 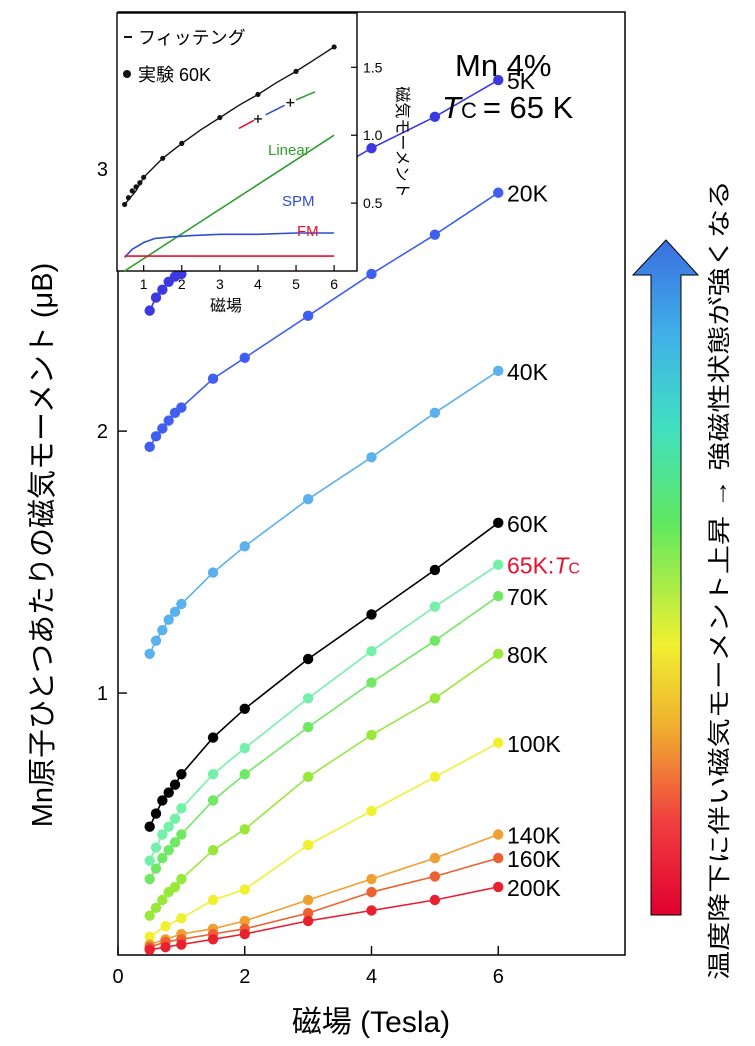 I want to click on y-tick-label: 1, so click(x=102, y=694).